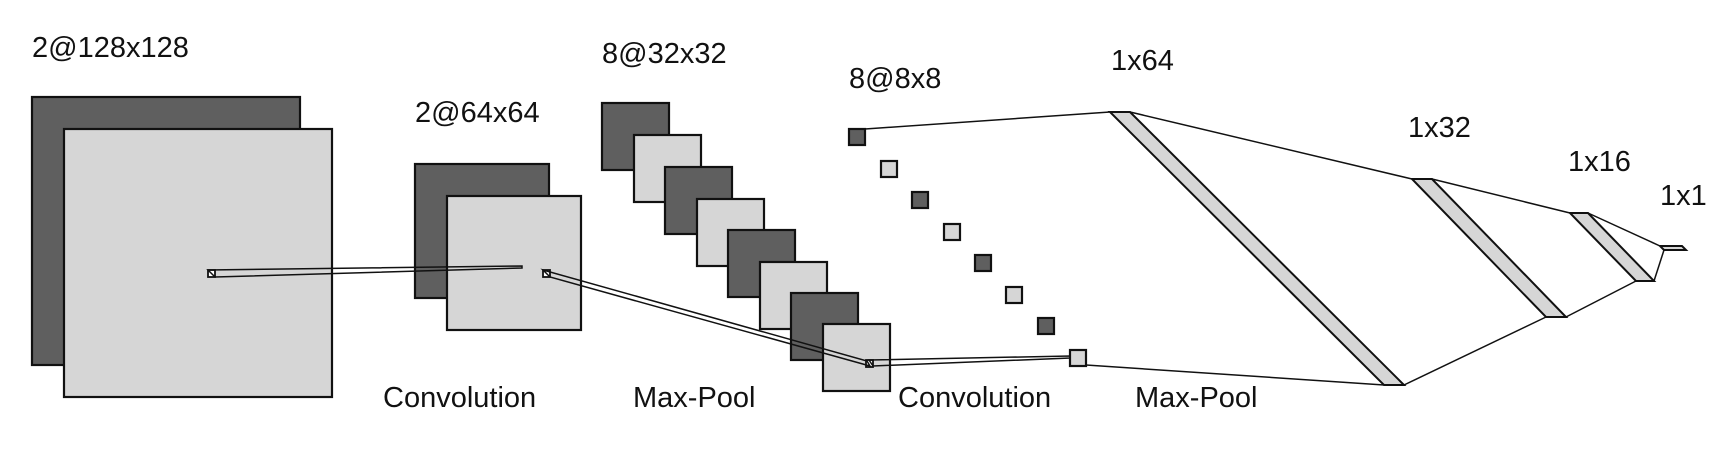 This screenshot has height=454, width=1724. What do you see at coordinates (1673, 248) in the screenshot?
I see `output-bar` at bounding box center [1673, 248].